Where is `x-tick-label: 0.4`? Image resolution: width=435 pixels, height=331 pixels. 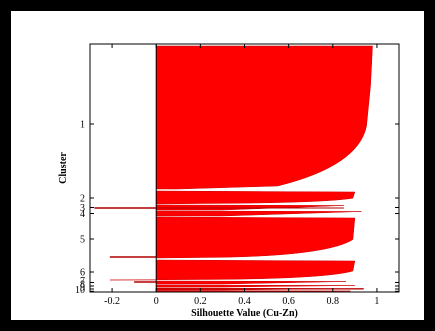 x-tick-label: 0.4 is located at coordinates (244, 301).